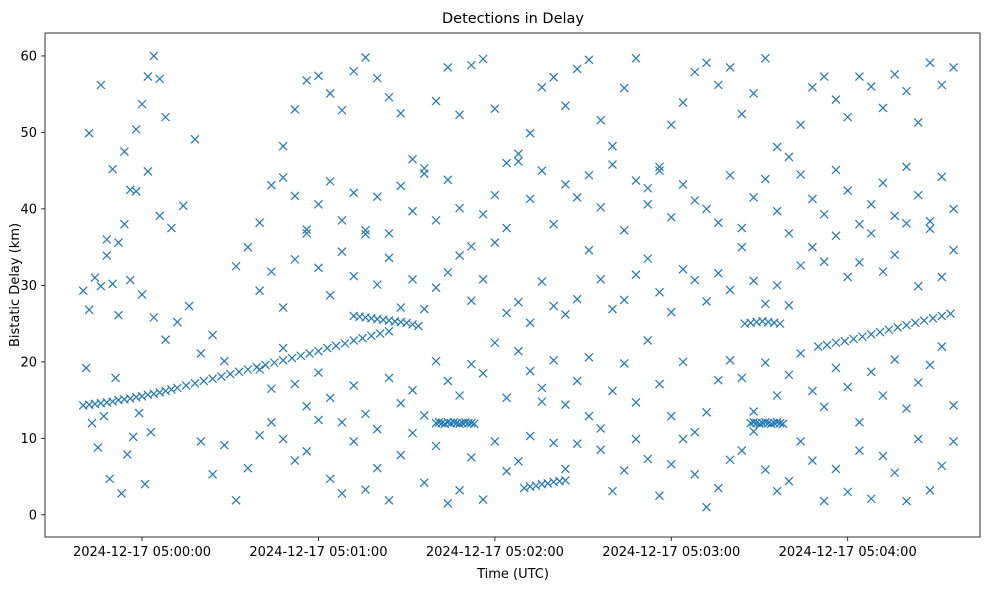  What do you see at coordinates (32, 286) in the screenshot?
I see `y-axis-ticks: 0 10 20 30 40 50 60` at bounding box center [32, 286].